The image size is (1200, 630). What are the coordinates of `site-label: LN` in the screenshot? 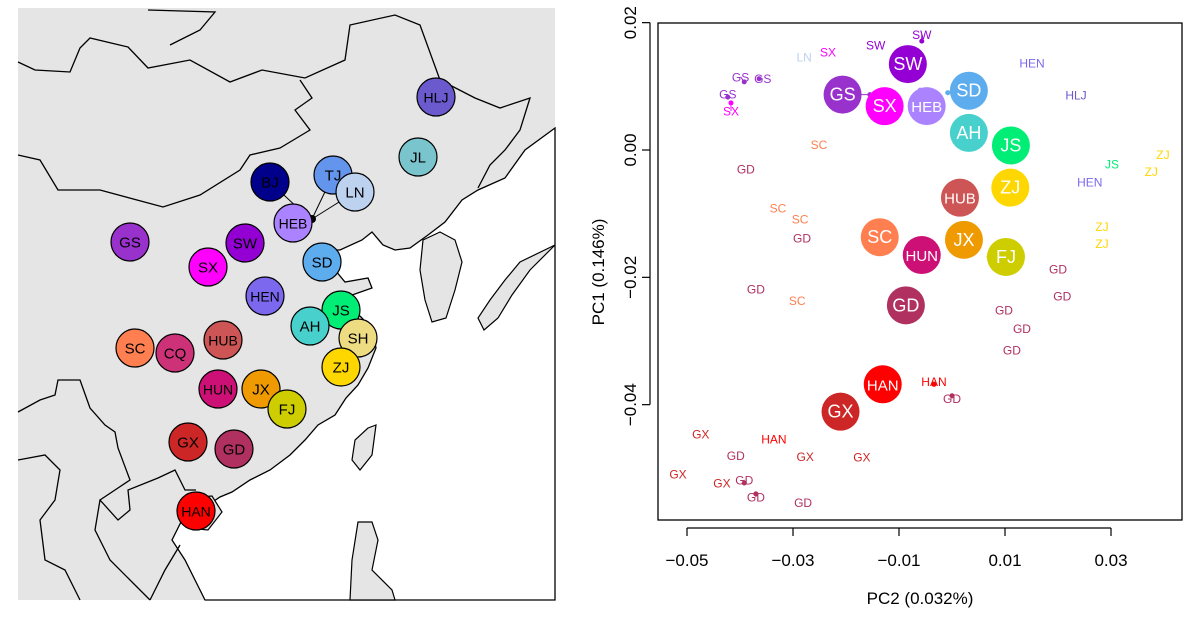 It's located at (354, 193).